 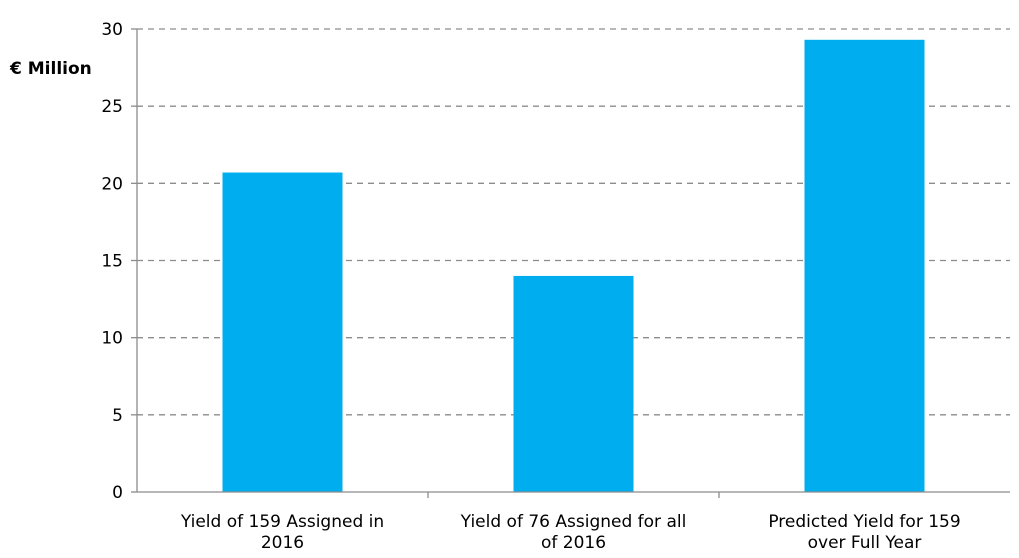 I want to click on x-category-label: over Full Year, so click(x=865, y=543).